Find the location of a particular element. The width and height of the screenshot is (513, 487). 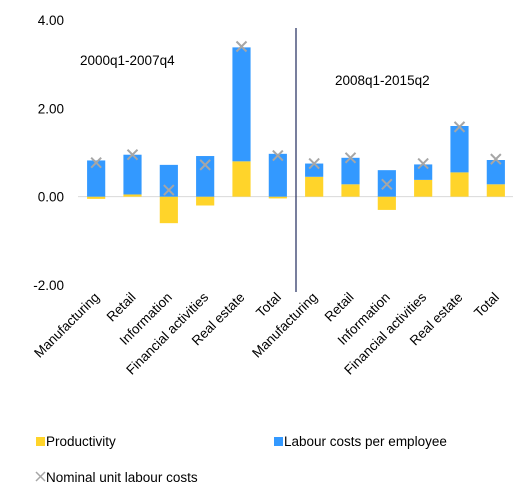

y-tick-label: 0.00 is located at coordinates (51, 197).